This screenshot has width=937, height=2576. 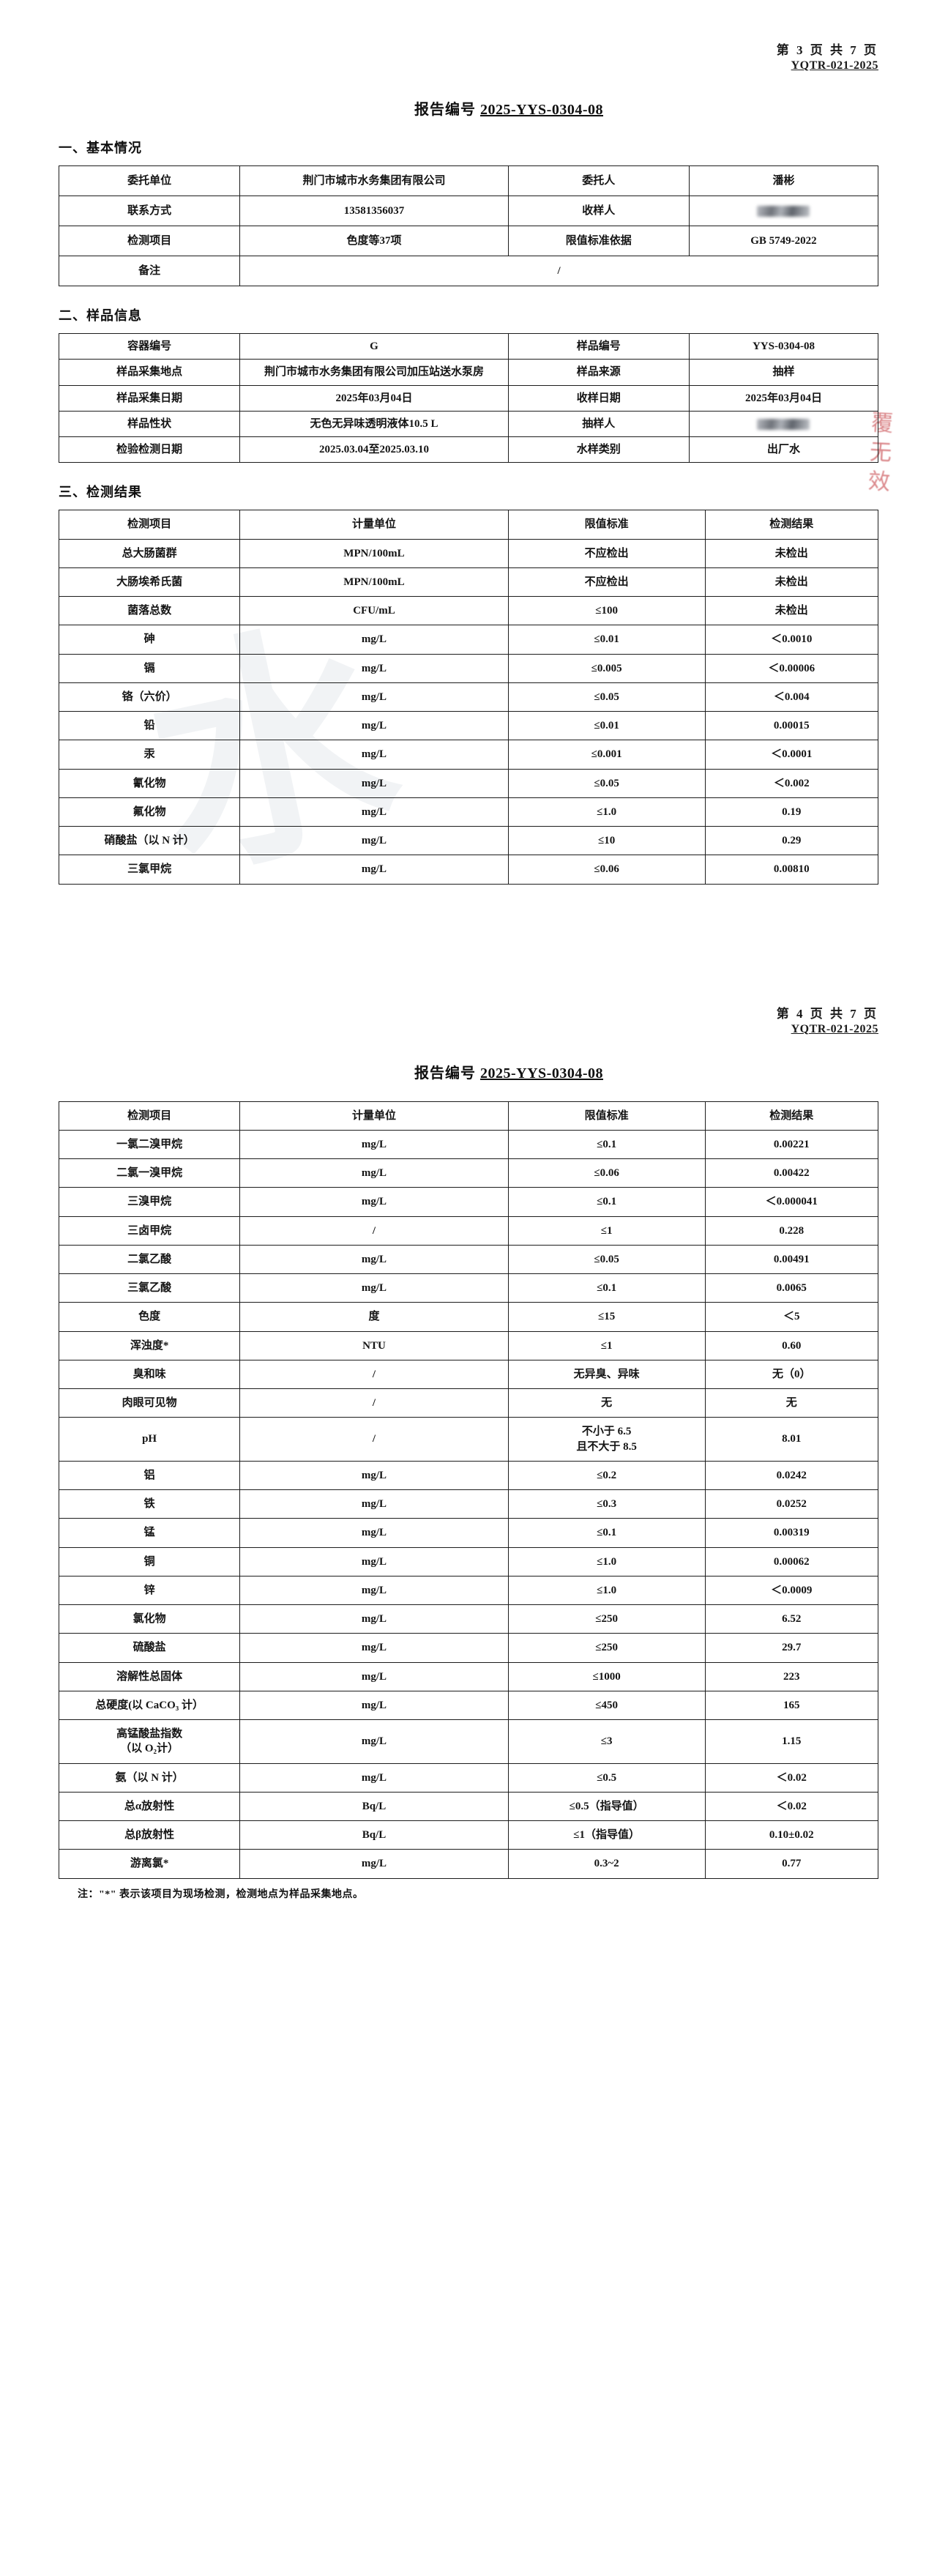 I want to click on table-cell: 浑浊度*, so click(x=149, y=1345).